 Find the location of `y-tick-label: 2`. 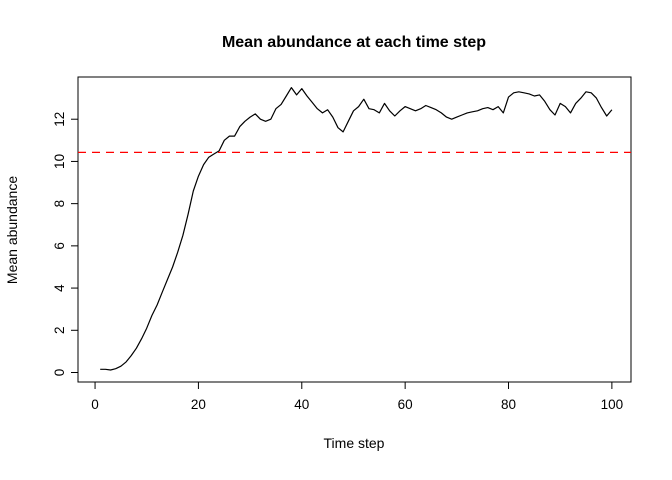

y-tick-label: 2 is located at coordinates (59, 331).